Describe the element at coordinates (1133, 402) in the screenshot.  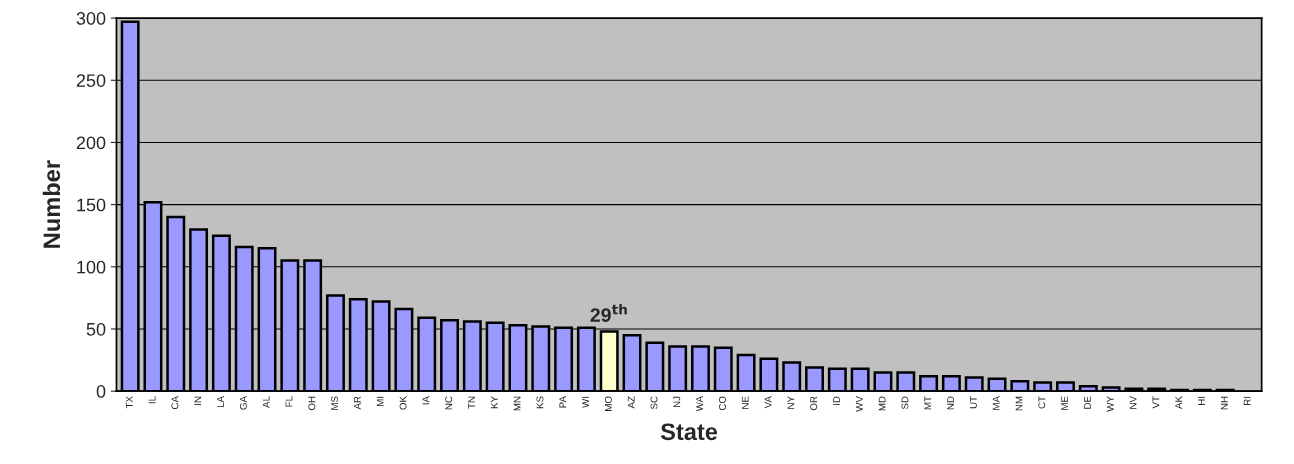
I see `x-tick-label: NV` at that location.